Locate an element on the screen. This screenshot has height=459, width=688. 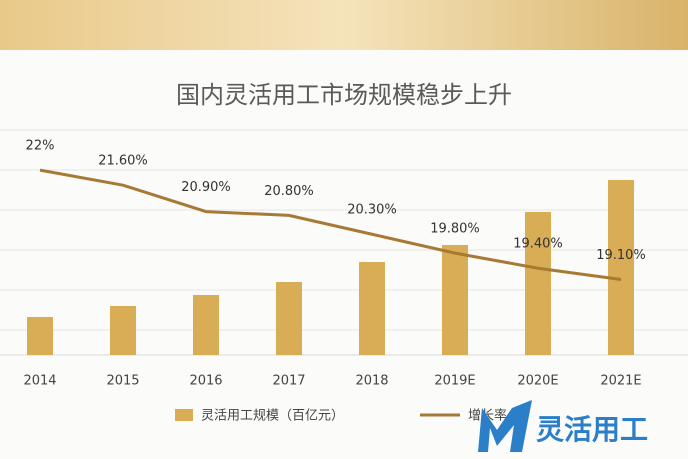
x-tick-label: 2015 is located at coordinates (122, 381).